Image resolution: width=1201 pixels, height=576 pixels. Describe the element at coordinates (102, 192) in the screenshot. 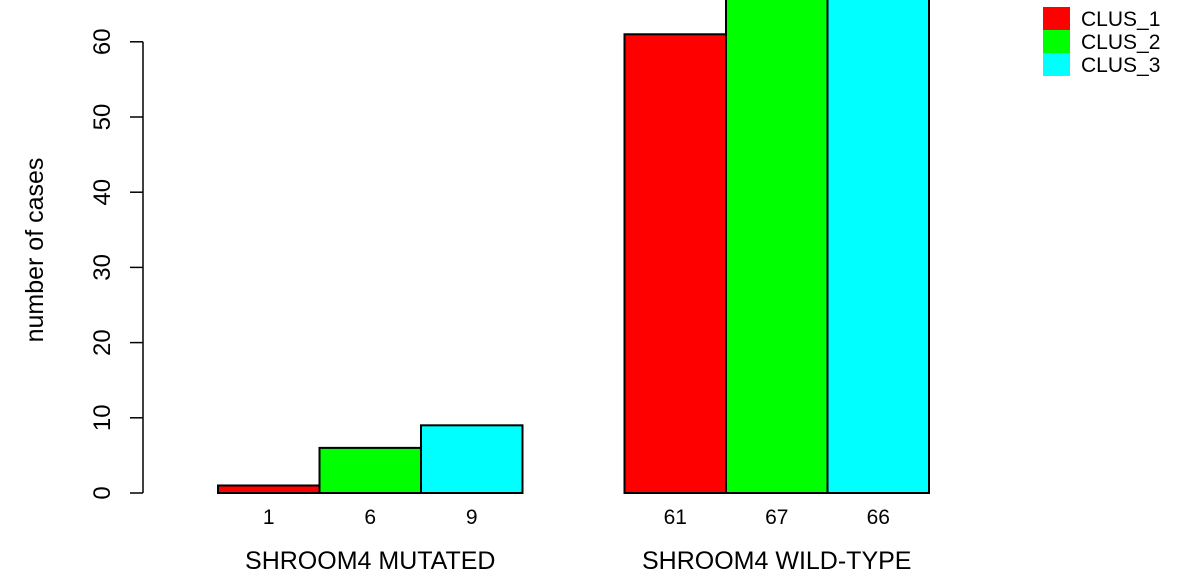

I see `y-tick-label: 40` at that location.